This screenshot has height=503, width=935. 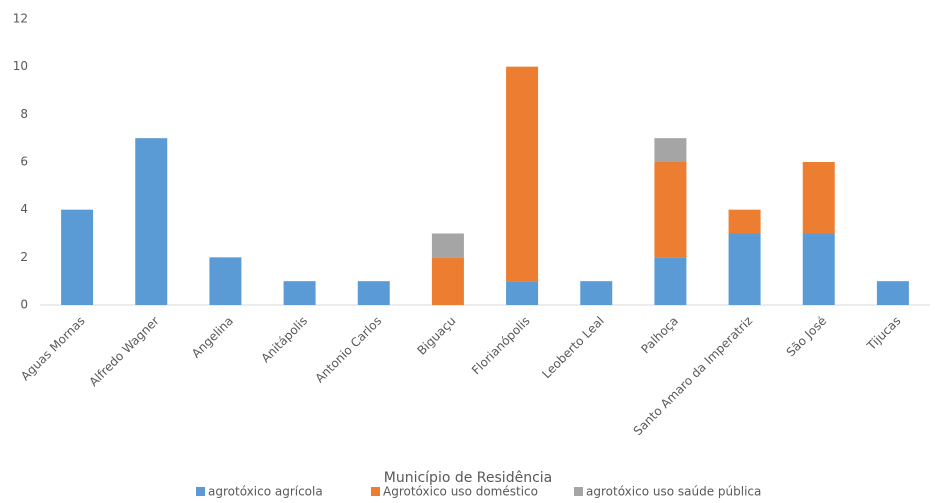 What do you see at coordinates (659, 335) in the screenshot?
I see `x-tick-label: Palhoça` at bounding box center [659, 335].